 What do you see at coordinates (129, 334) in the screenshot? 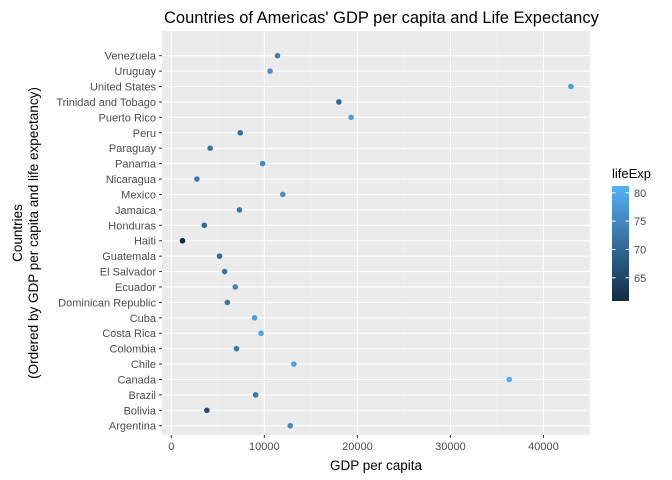
I see `y-tick-label: Costa Rica` at bounding box center [129, 334].